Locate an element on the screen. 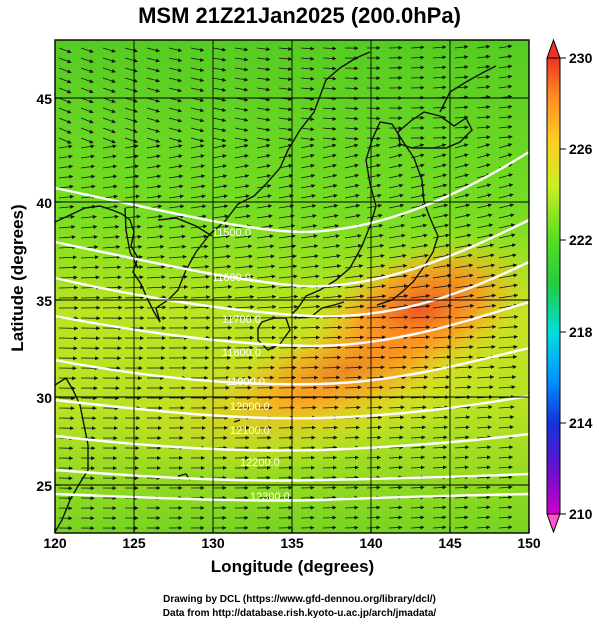  x-tick-label: 120 is located at coordinates (55, 543).